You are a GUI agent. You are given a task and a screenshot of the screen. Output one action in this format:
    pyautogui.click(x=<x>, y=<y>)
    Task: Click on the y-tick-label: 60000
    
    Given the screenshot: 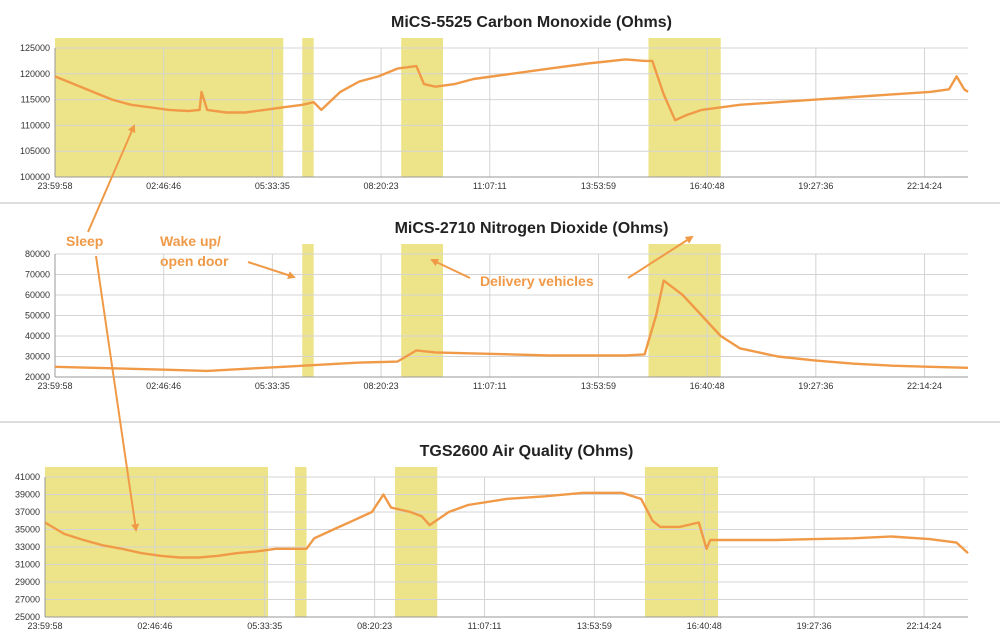 What is the action you would take?
    pyautogui.click(x=37, y=295)
    